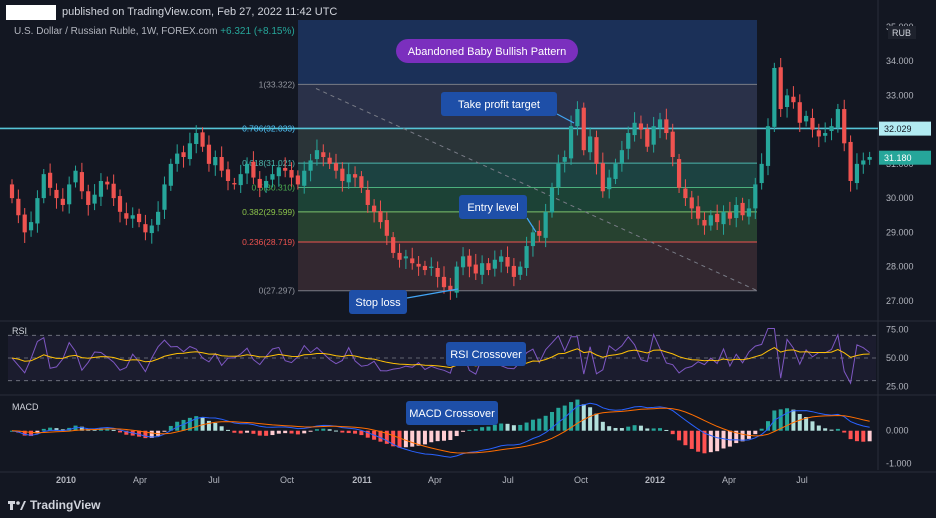 The width and height of the screenshot is (936, 518). I want to click on rsi-line, so click(440, 356).